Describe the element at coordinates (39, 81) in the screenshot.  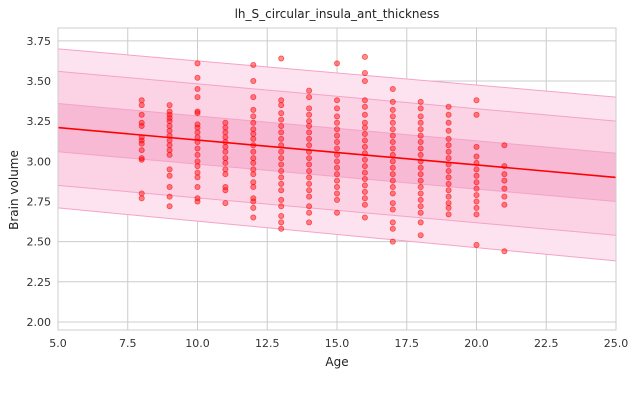
I see `y-tick-label: 3.50` at that location.